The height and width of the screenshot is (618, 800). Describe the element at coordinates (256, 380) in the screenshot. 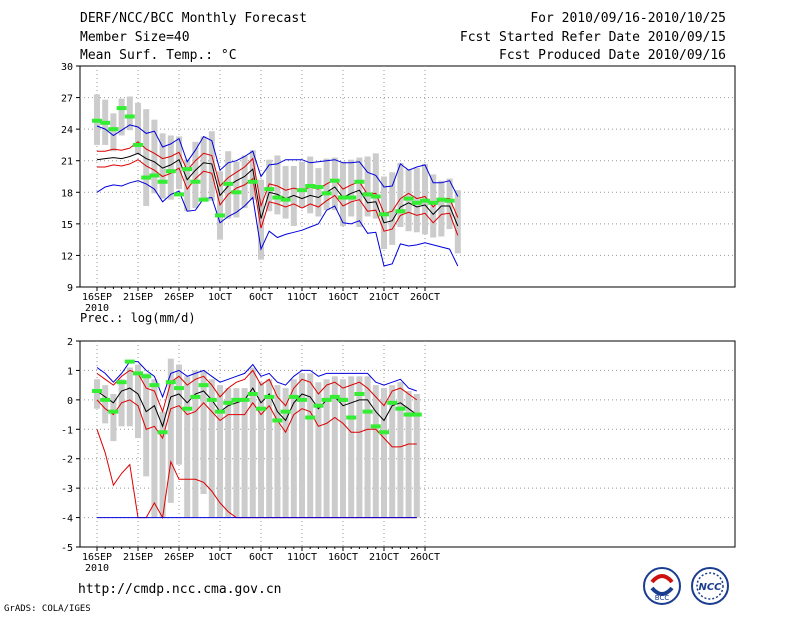

I see `max-line` at that location.